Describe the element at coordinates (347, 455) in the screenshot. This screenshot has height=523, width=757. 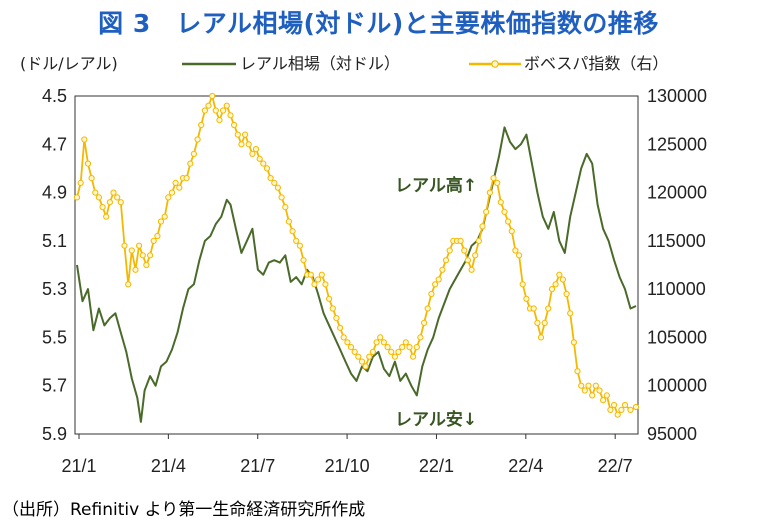
I see `x-axis: 21/1 21/4 21/7 21/10 22/1 22/4 22/7` at that location.